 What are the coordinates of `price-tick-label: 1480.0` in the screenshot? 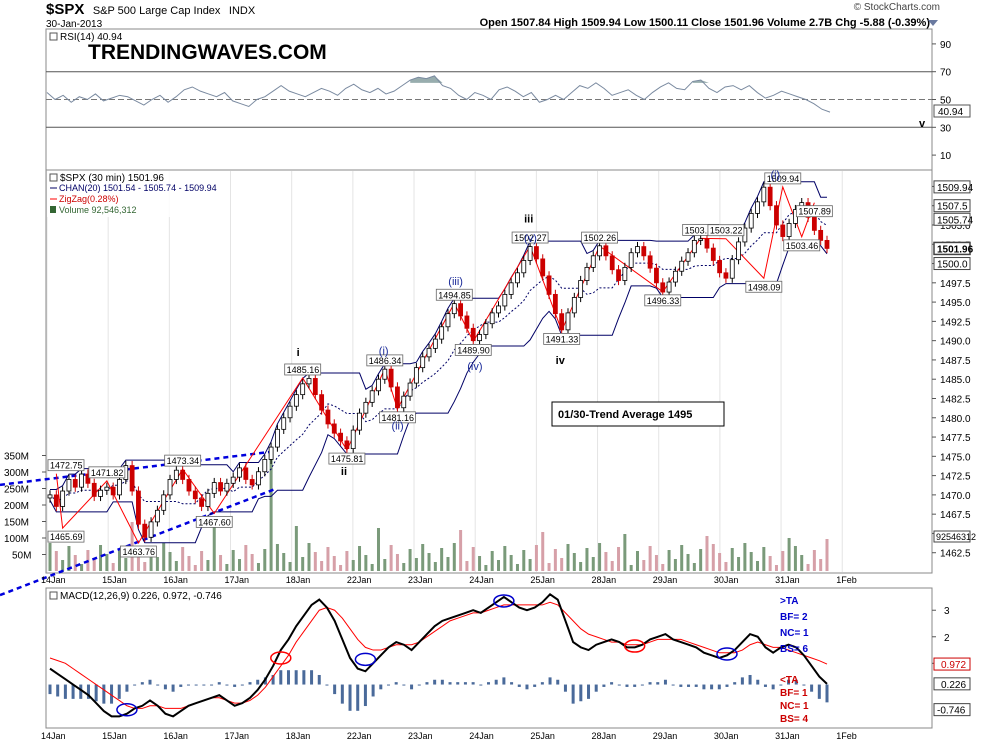 It's located at (955, 419).